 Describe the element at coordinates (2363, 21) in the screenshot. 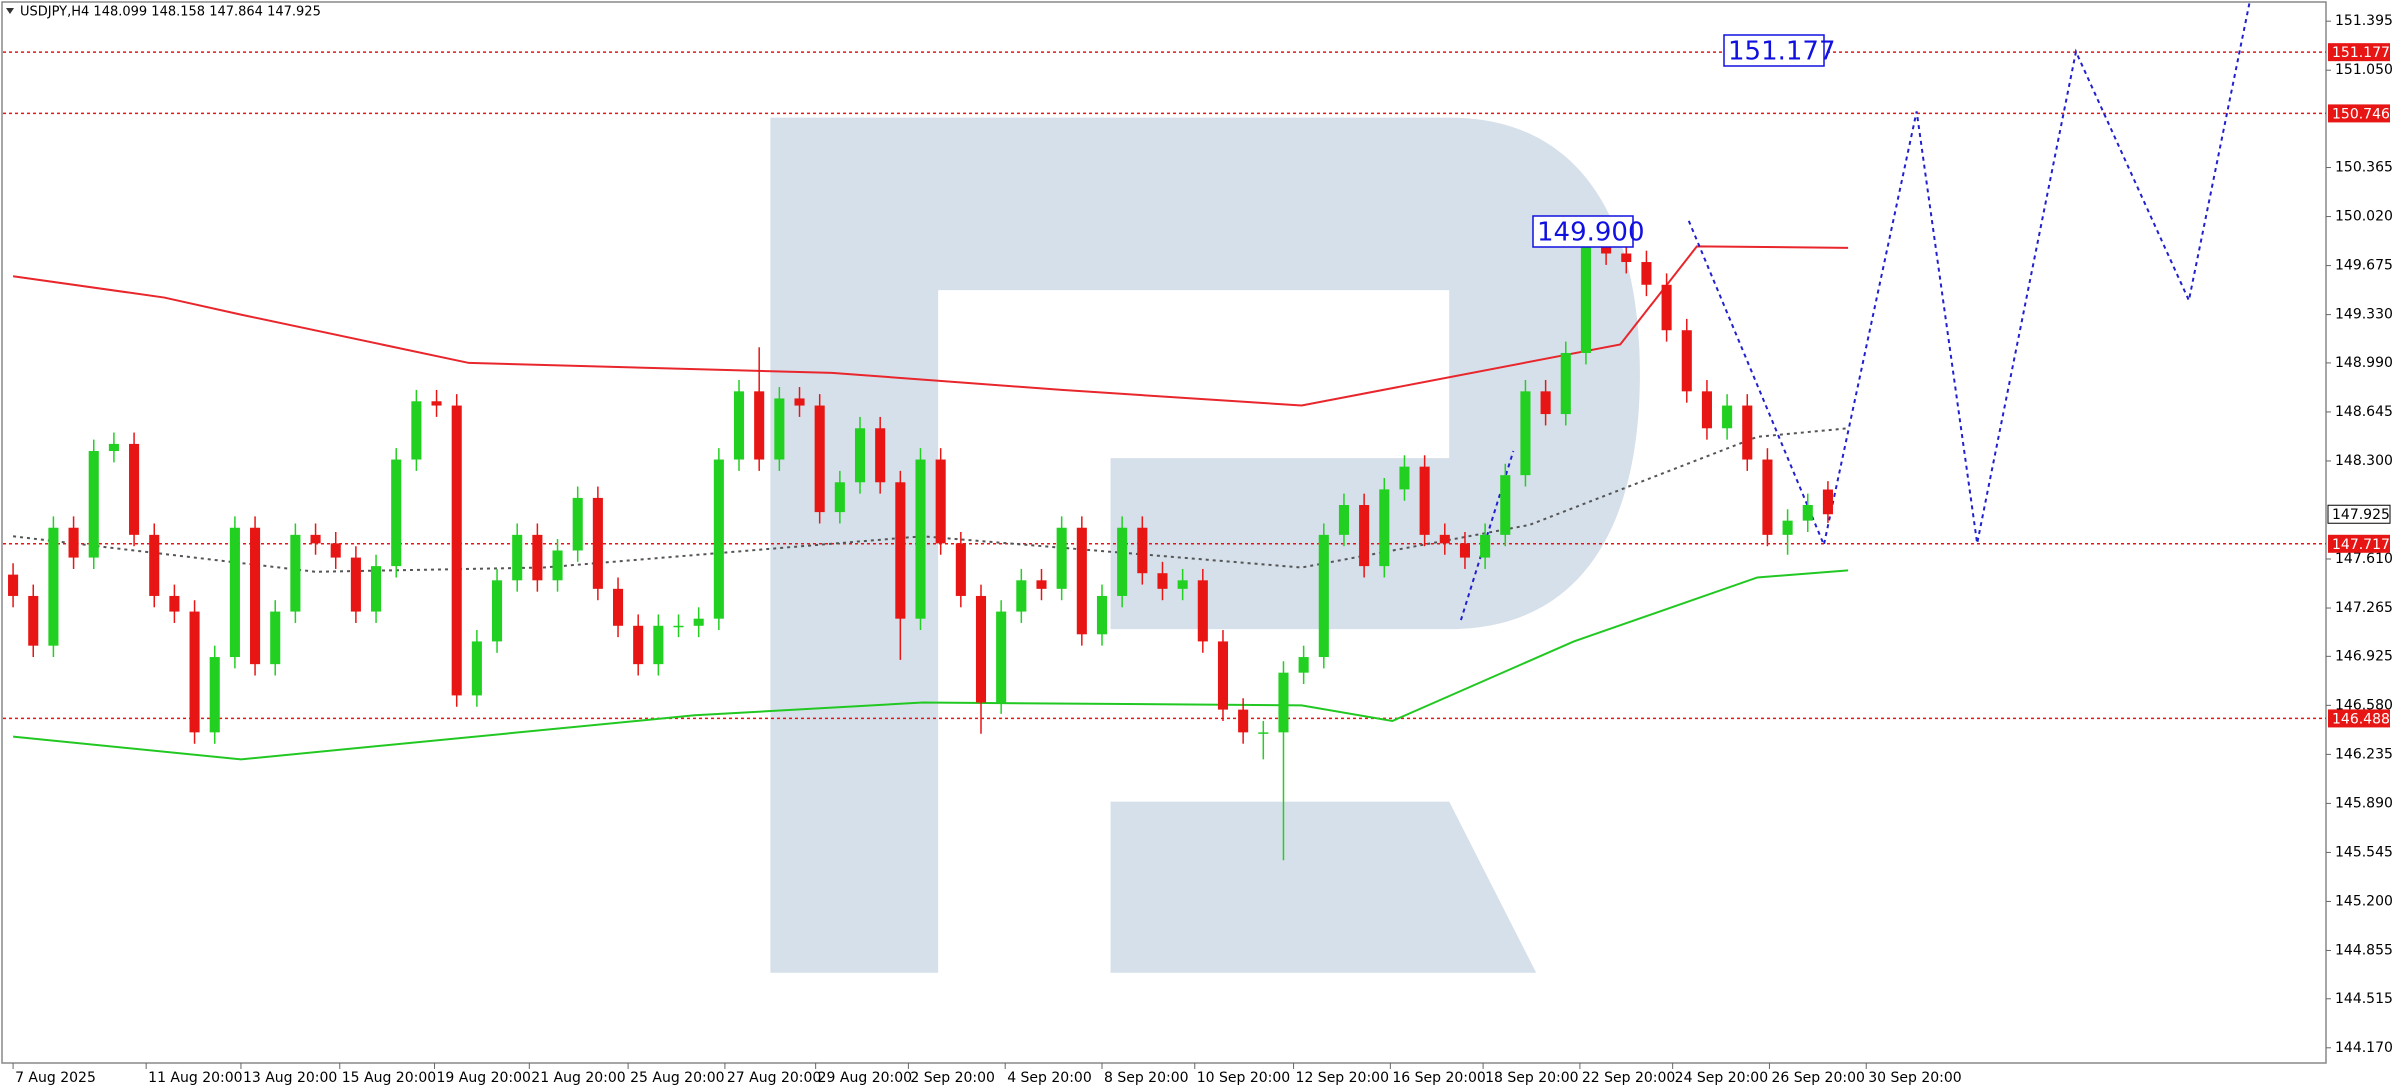

I see `y-tick-label: 151.395` at that location.